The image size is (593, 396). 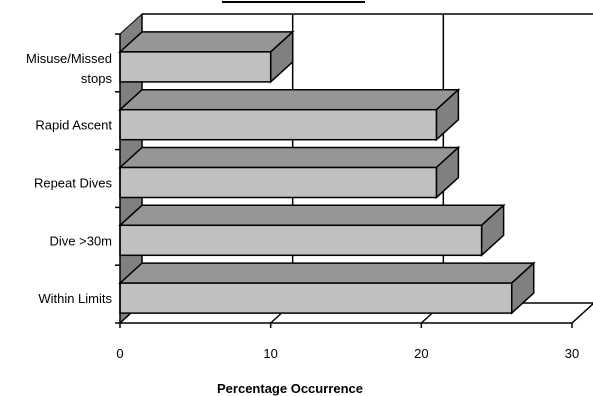 I want to click on category-label-line: stops, so click(x=97, y=78).